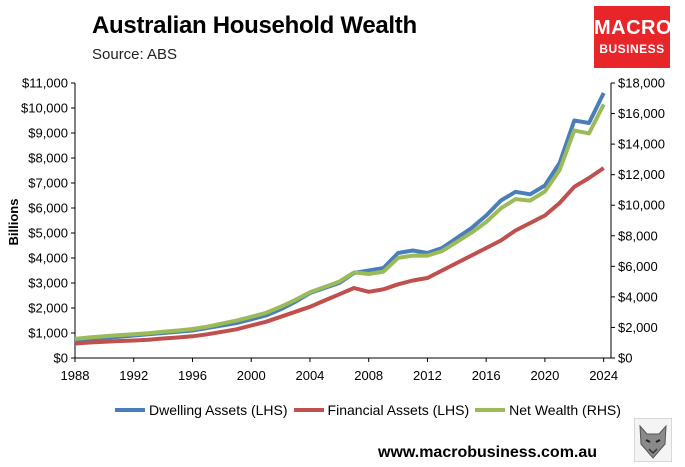 The height and width of the screenshot is (467, 685). What do you see at coordinates (218, 410) in the screenshot?
I see `legend-label: Dwelling Assets (LHS)` at bounding box center [218, 410].